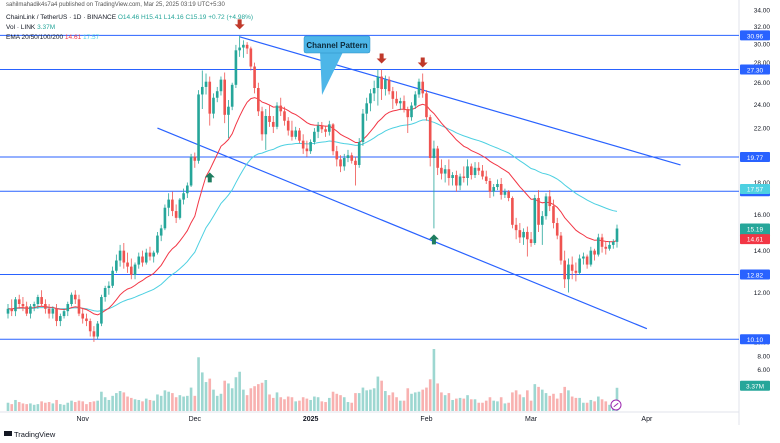  What do you see at coordinates (762, 251) in the screenshot?
I see `price-tick-label: 14.00` at bounding box center [762, 251].